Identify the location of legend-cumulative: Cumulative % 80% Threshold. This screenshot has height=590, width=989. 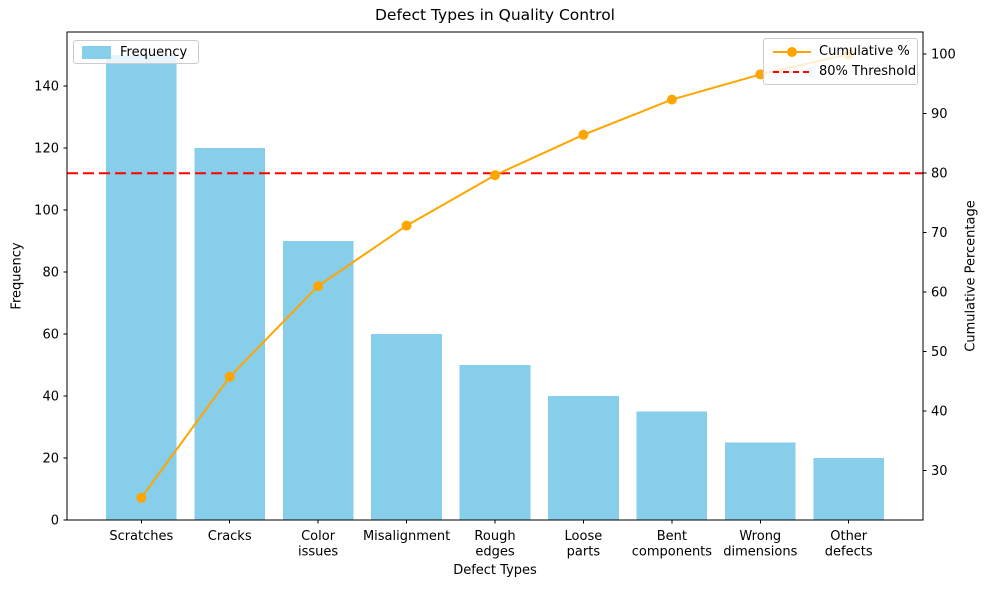
(840, 61).